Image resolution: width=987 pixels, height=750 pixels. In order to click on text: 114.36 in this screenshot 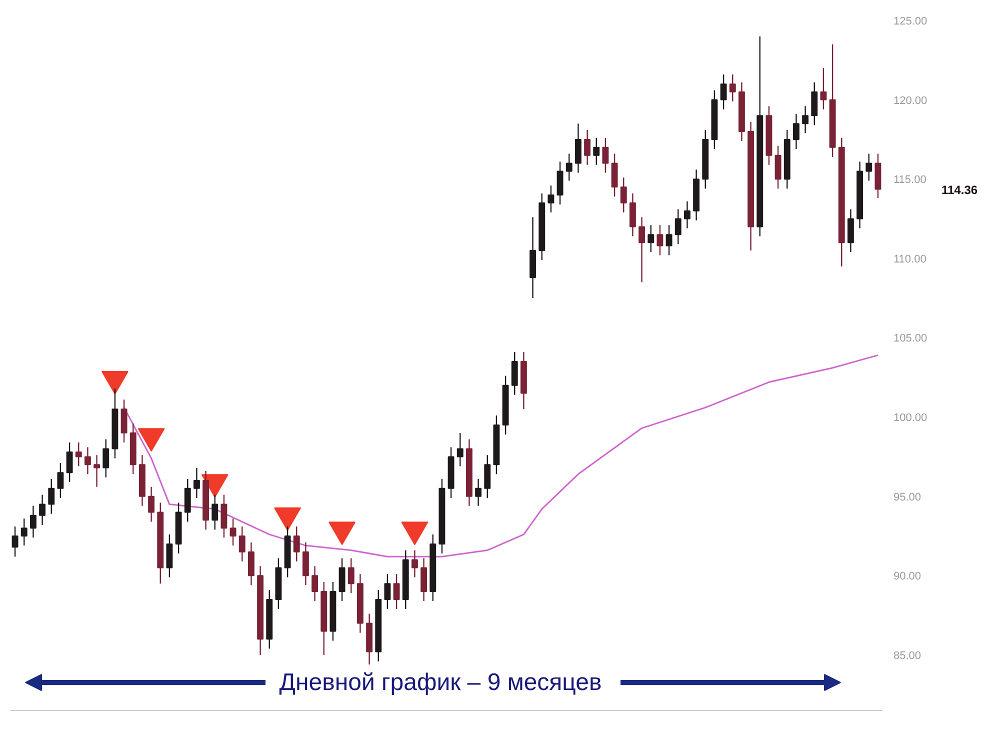, I will do `click(960, 189)`.